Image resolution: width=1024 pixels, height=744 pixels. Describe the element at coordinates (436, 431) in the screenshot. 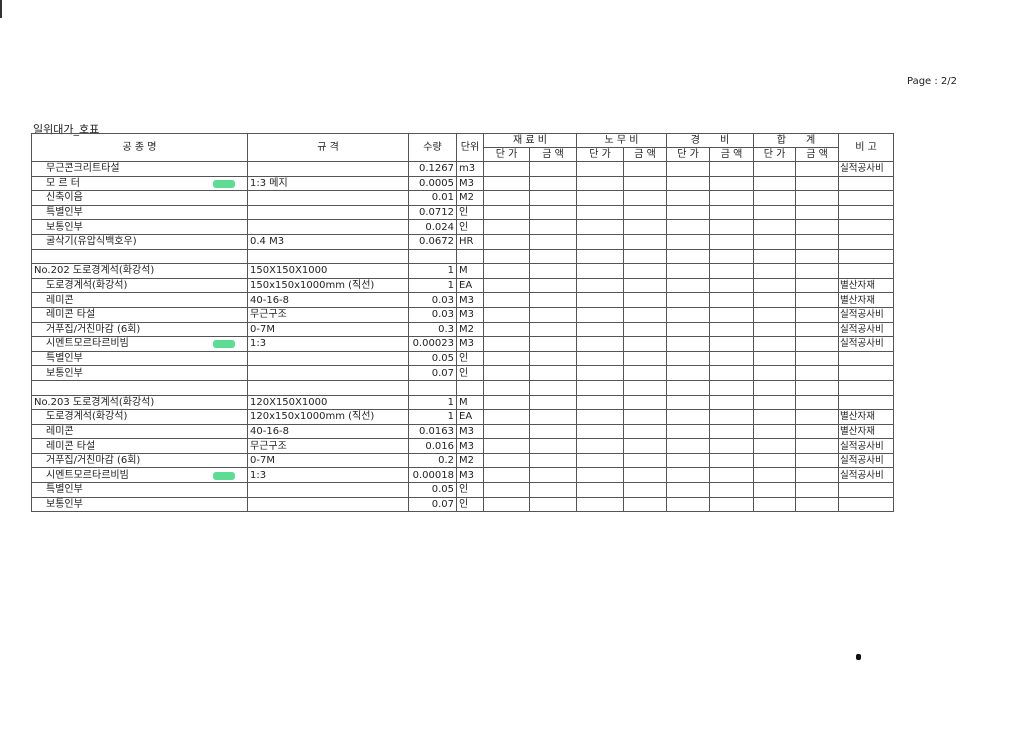

I see `item-qty-text: 0.0163` at that location.